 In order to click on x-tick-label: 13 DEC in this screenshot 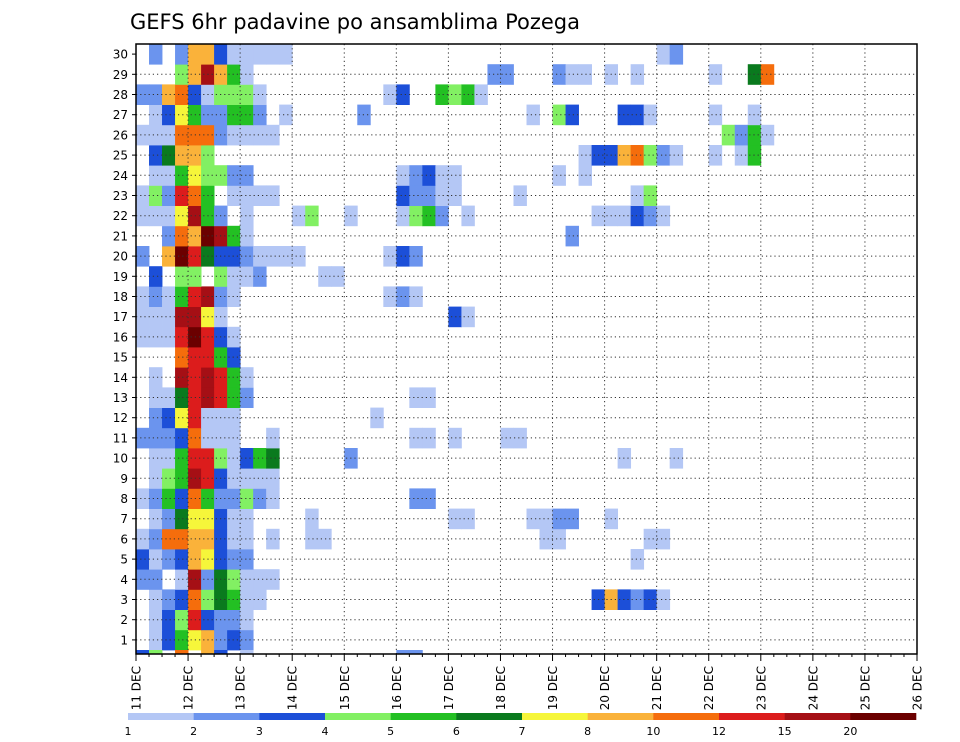, I will do `click(241, 688)`.